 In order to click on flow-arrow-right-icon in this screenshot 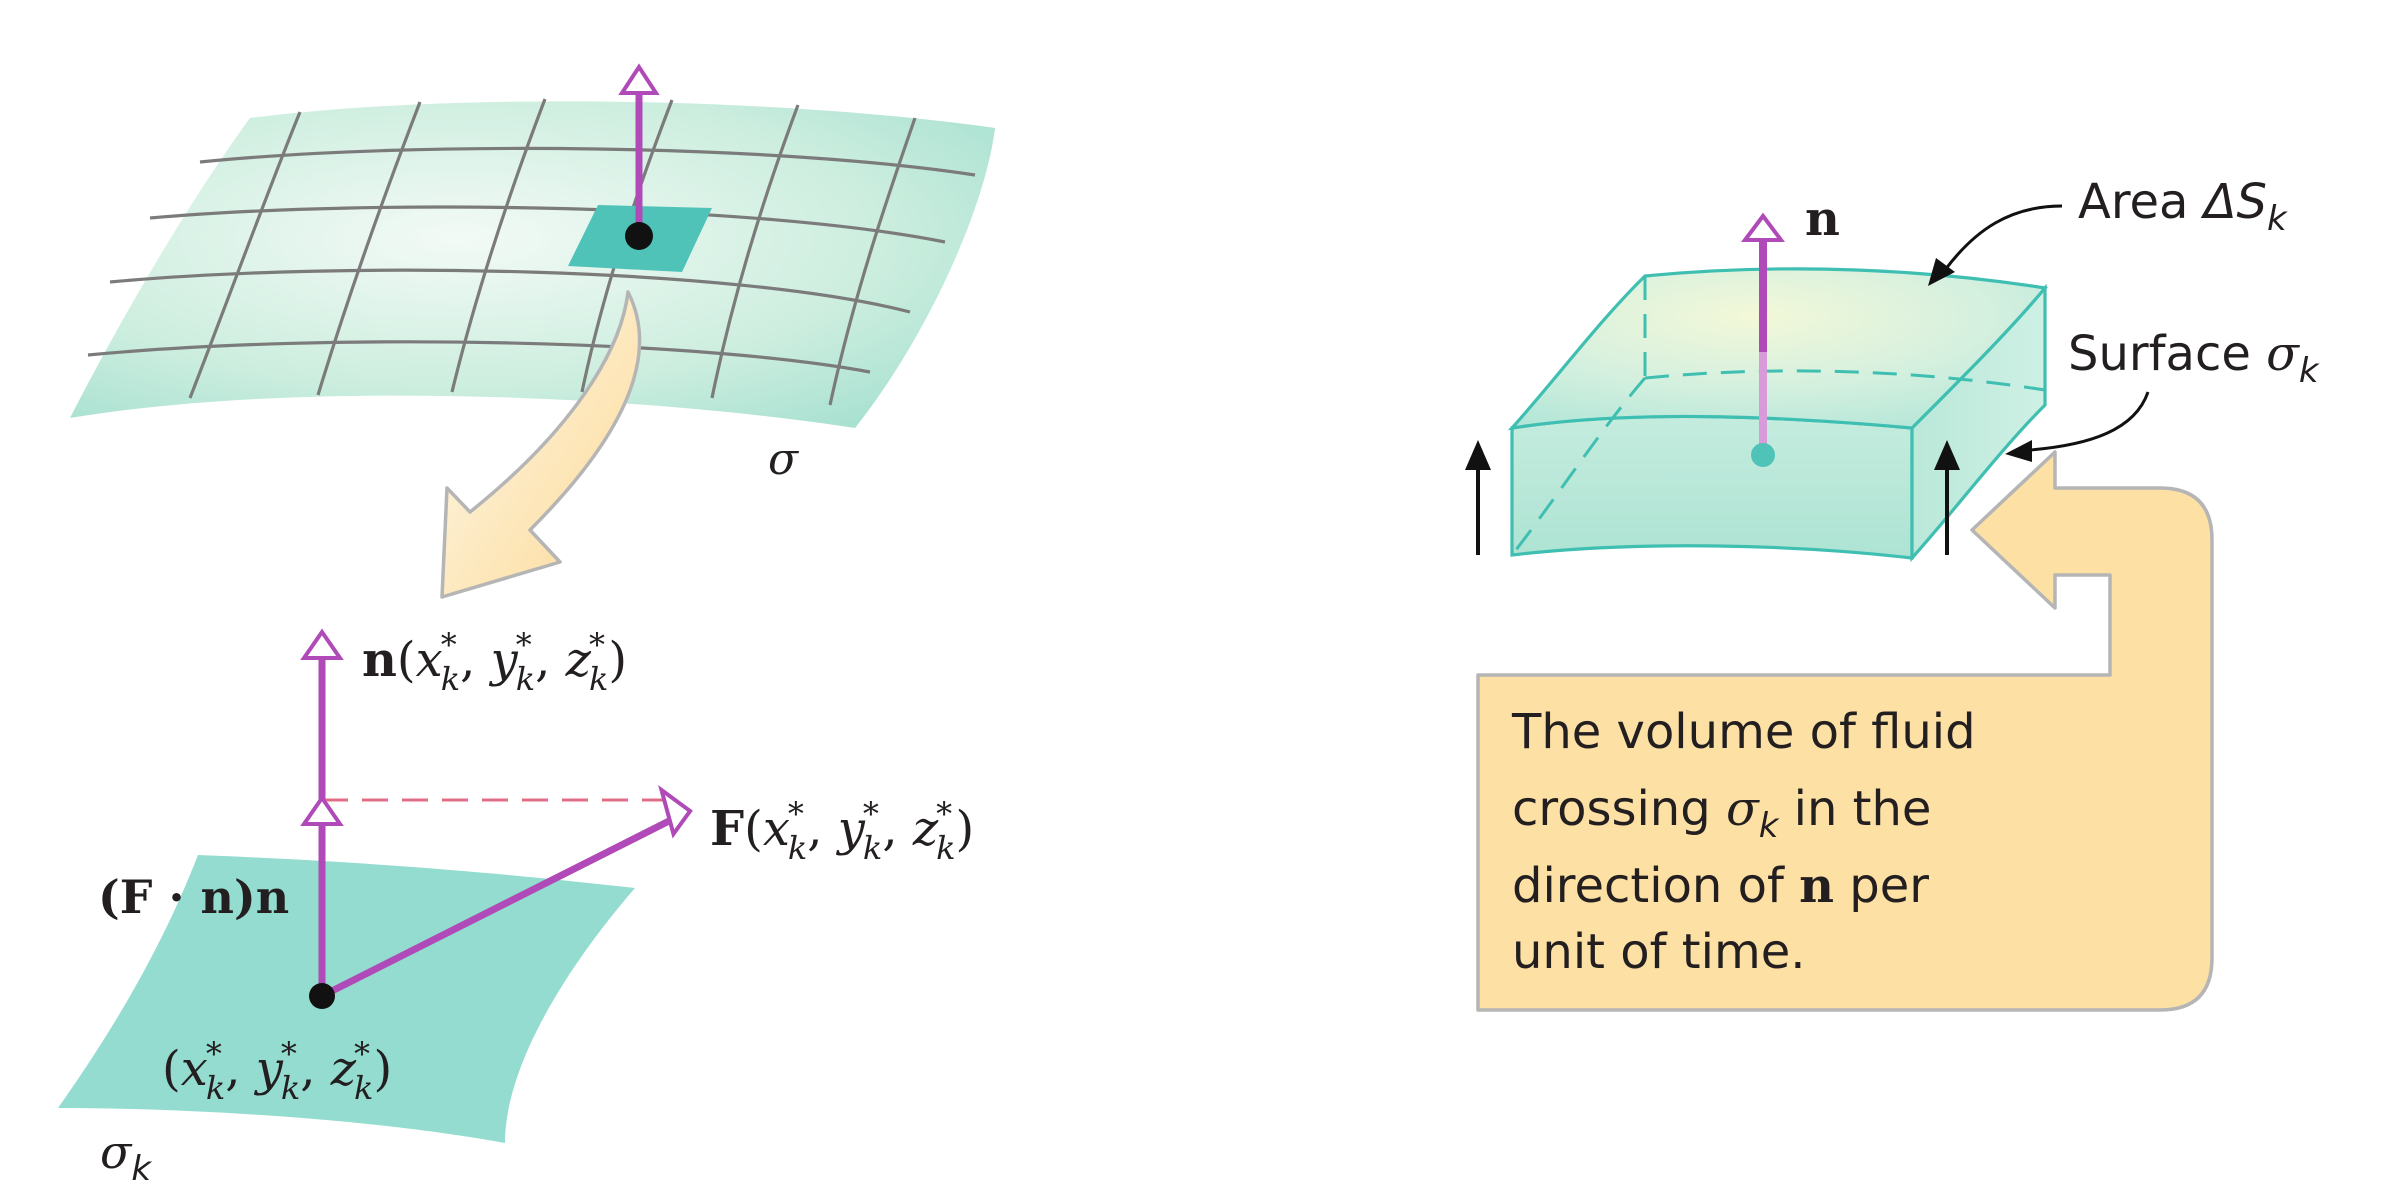, I will do `click(1947, 497)`.